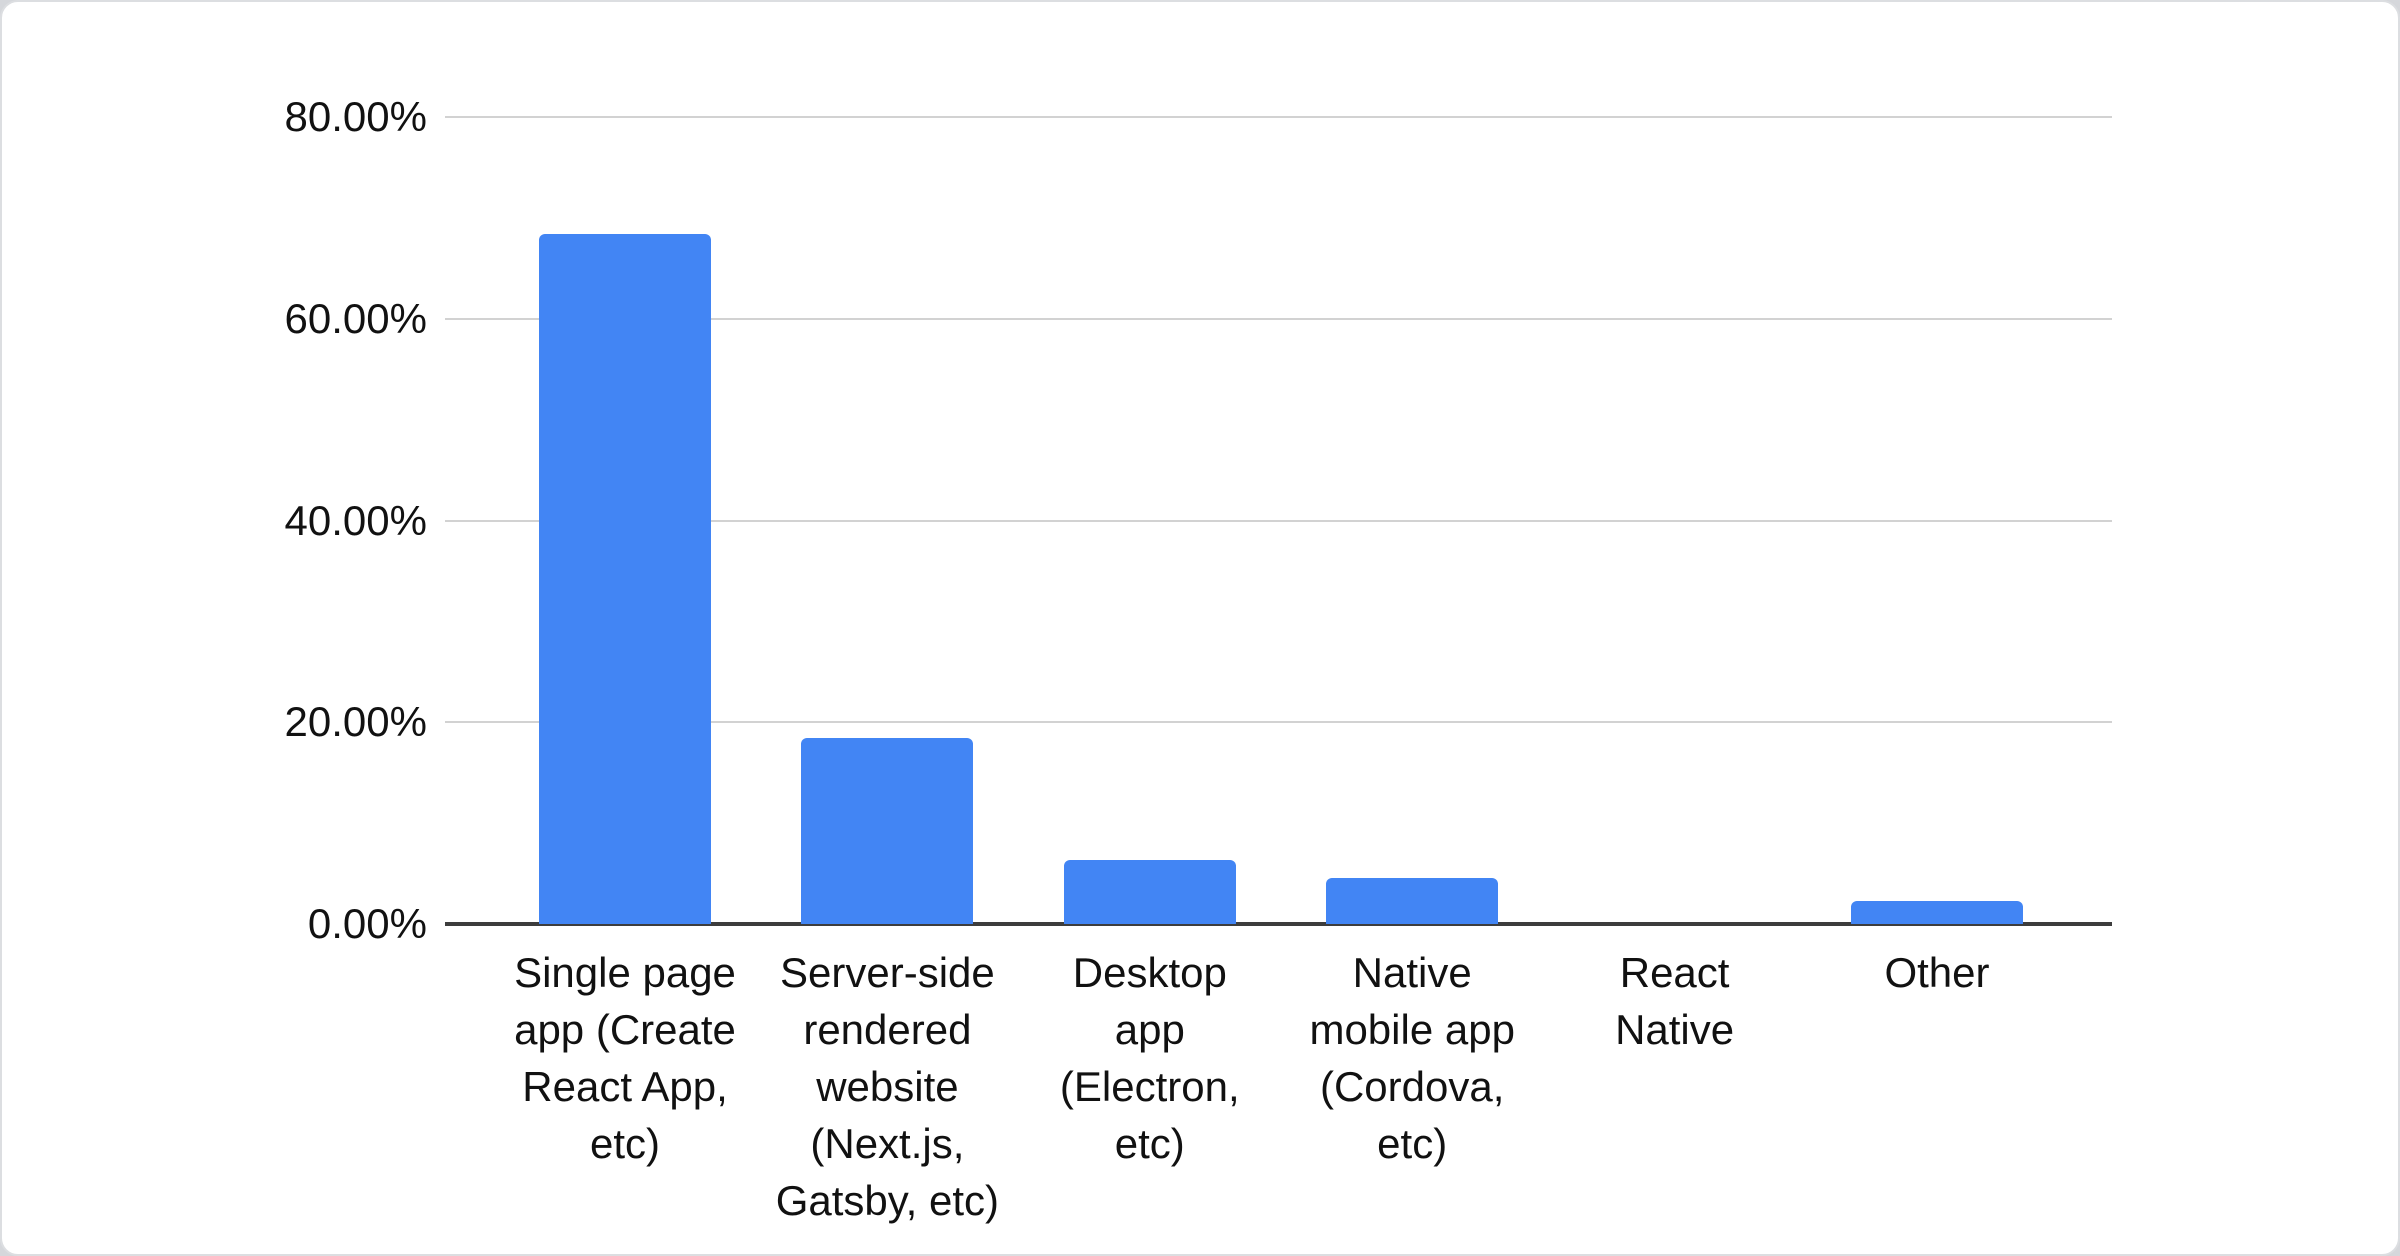 This screenshot has height=1256, width=2400. What do you see at coordinates (1675, 1001) in the screenshot?
I see `x-axis-label-react-native: React Native` at bounding box center [1675, 1001].